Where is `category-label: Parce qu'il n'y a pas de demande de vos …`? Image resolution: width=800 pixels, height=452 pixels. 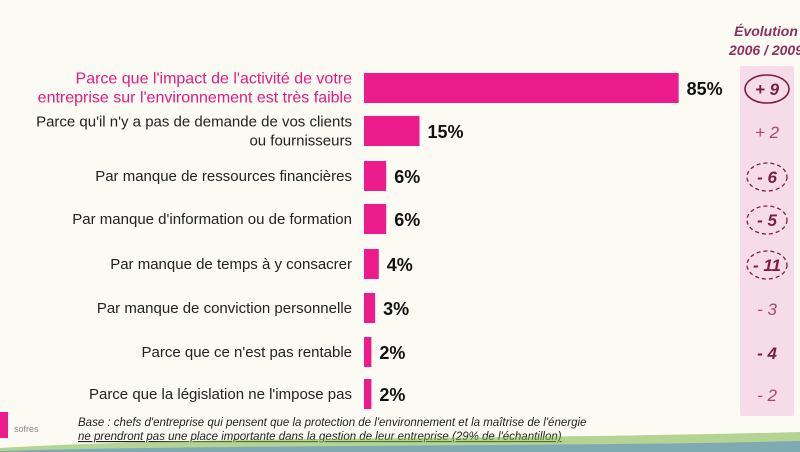
category-label: Parce qu'il n'y a pas de demande de vos … is located at coordinates (194, 122).